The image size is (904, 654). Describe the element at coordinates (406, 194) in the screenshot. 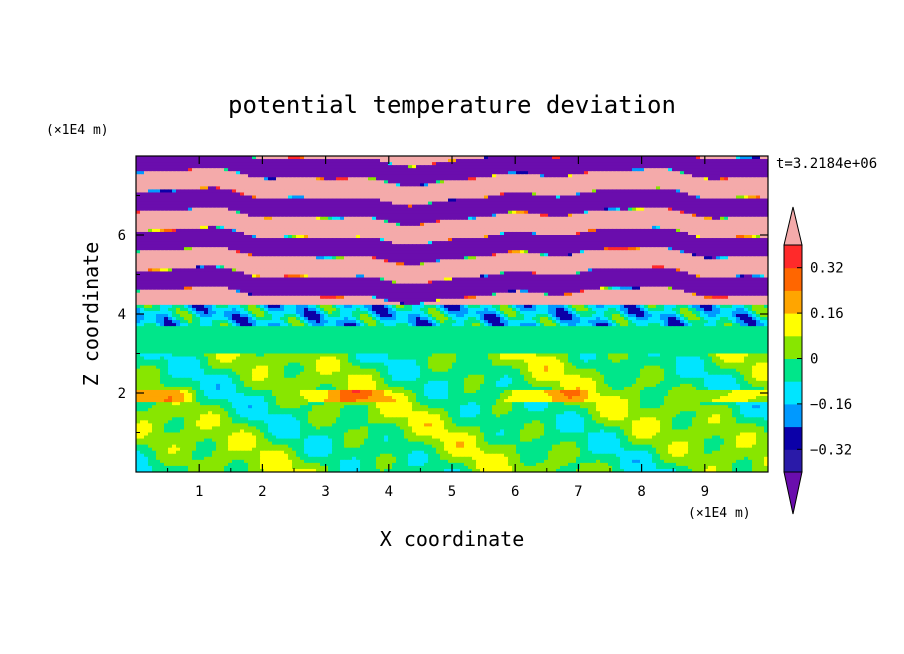

I see `field-cell-1963` at that location.